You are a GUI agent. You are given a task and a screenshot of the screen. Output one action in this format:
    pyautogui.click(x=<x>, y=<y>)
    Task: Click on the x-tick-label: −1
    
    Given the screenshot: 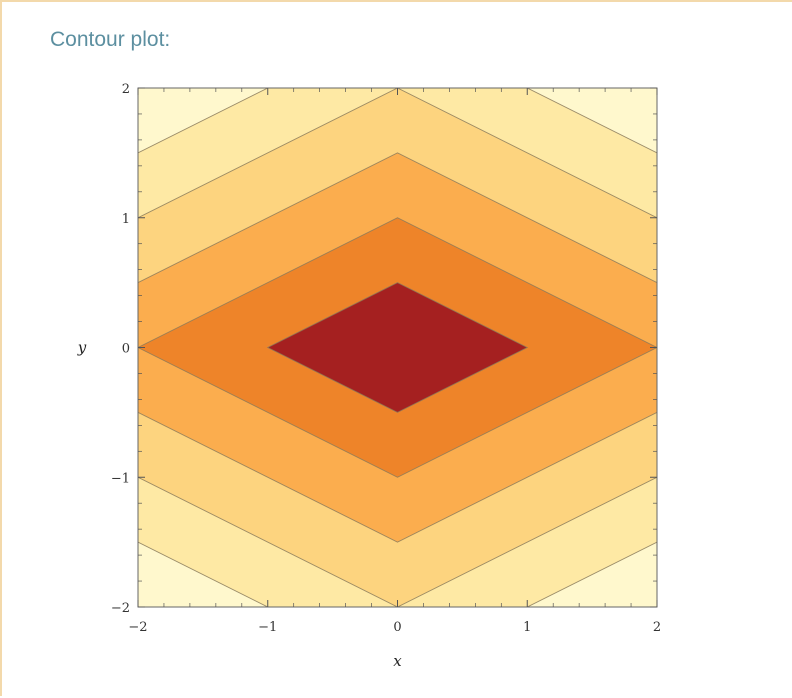 What is the action you would take?
    pyautogui.click(x=267, y=627)
    